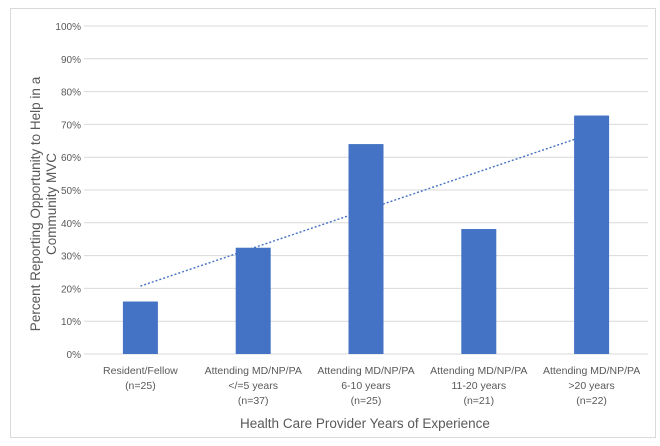 The image size is (660, 446). What do you see at coordinates (71, 322) in the screenshot?
I see `y-tick-label: 10%` at bounding box center [71, 322].